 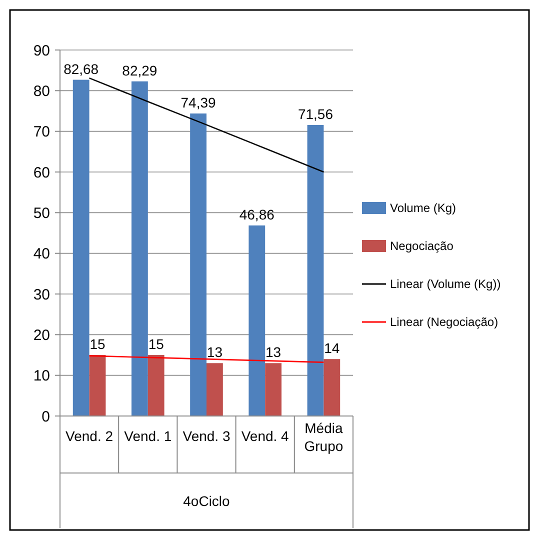 I want to click on legend-label: Linear (Volume (Kg)), so click(x=445, y=284).